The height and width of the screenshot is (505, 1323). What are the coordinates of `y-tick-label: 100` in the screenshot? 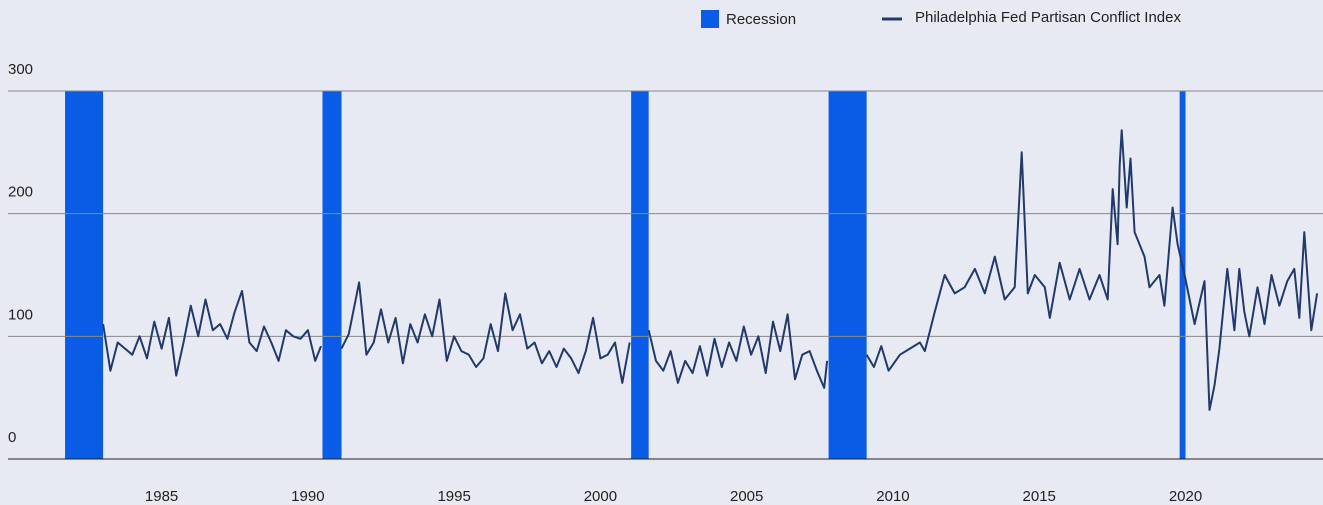 It's located at (20, 314).